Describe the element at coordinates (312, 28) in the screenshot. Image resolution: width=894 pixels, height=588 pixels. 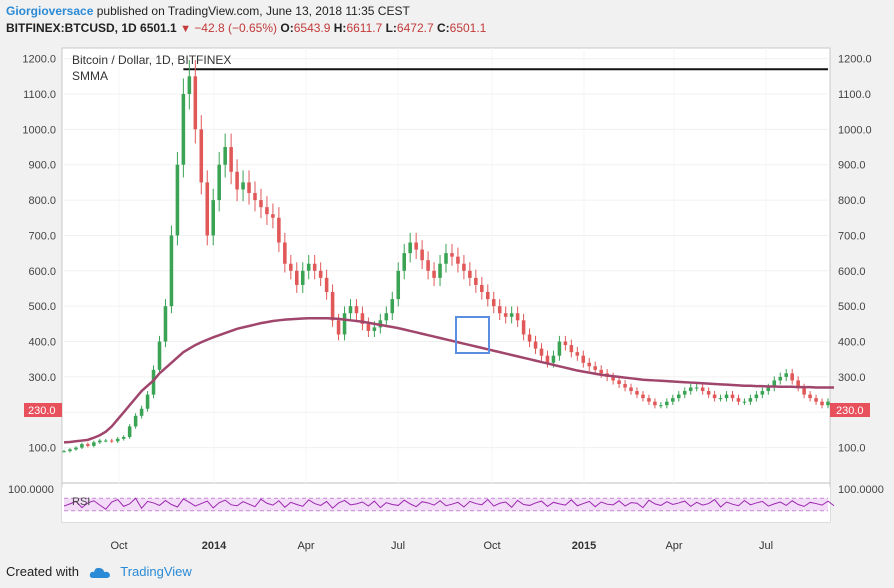
I see `open-value: 6543.9` at that location.